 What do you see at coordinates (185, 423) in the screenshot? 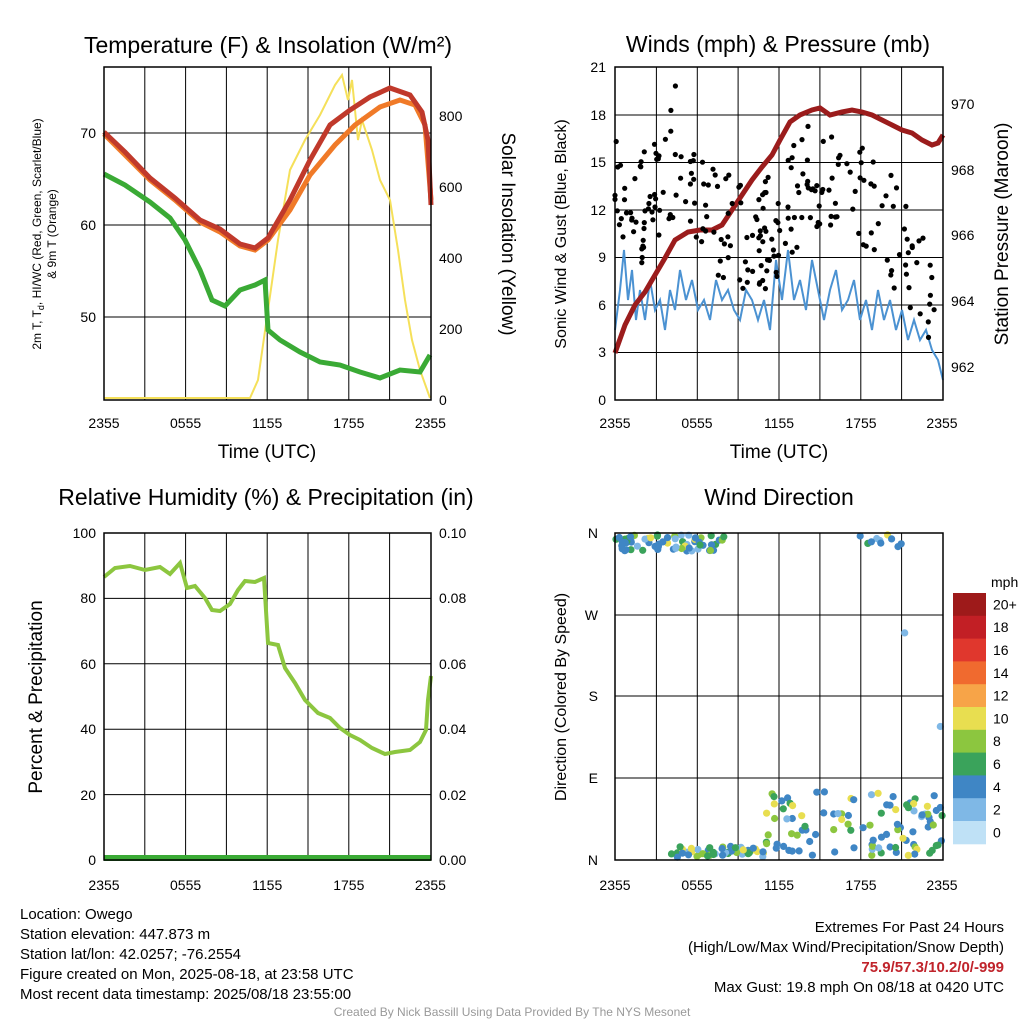
I see `temp-x-tick: 0555` at bounding box center [185, 423].